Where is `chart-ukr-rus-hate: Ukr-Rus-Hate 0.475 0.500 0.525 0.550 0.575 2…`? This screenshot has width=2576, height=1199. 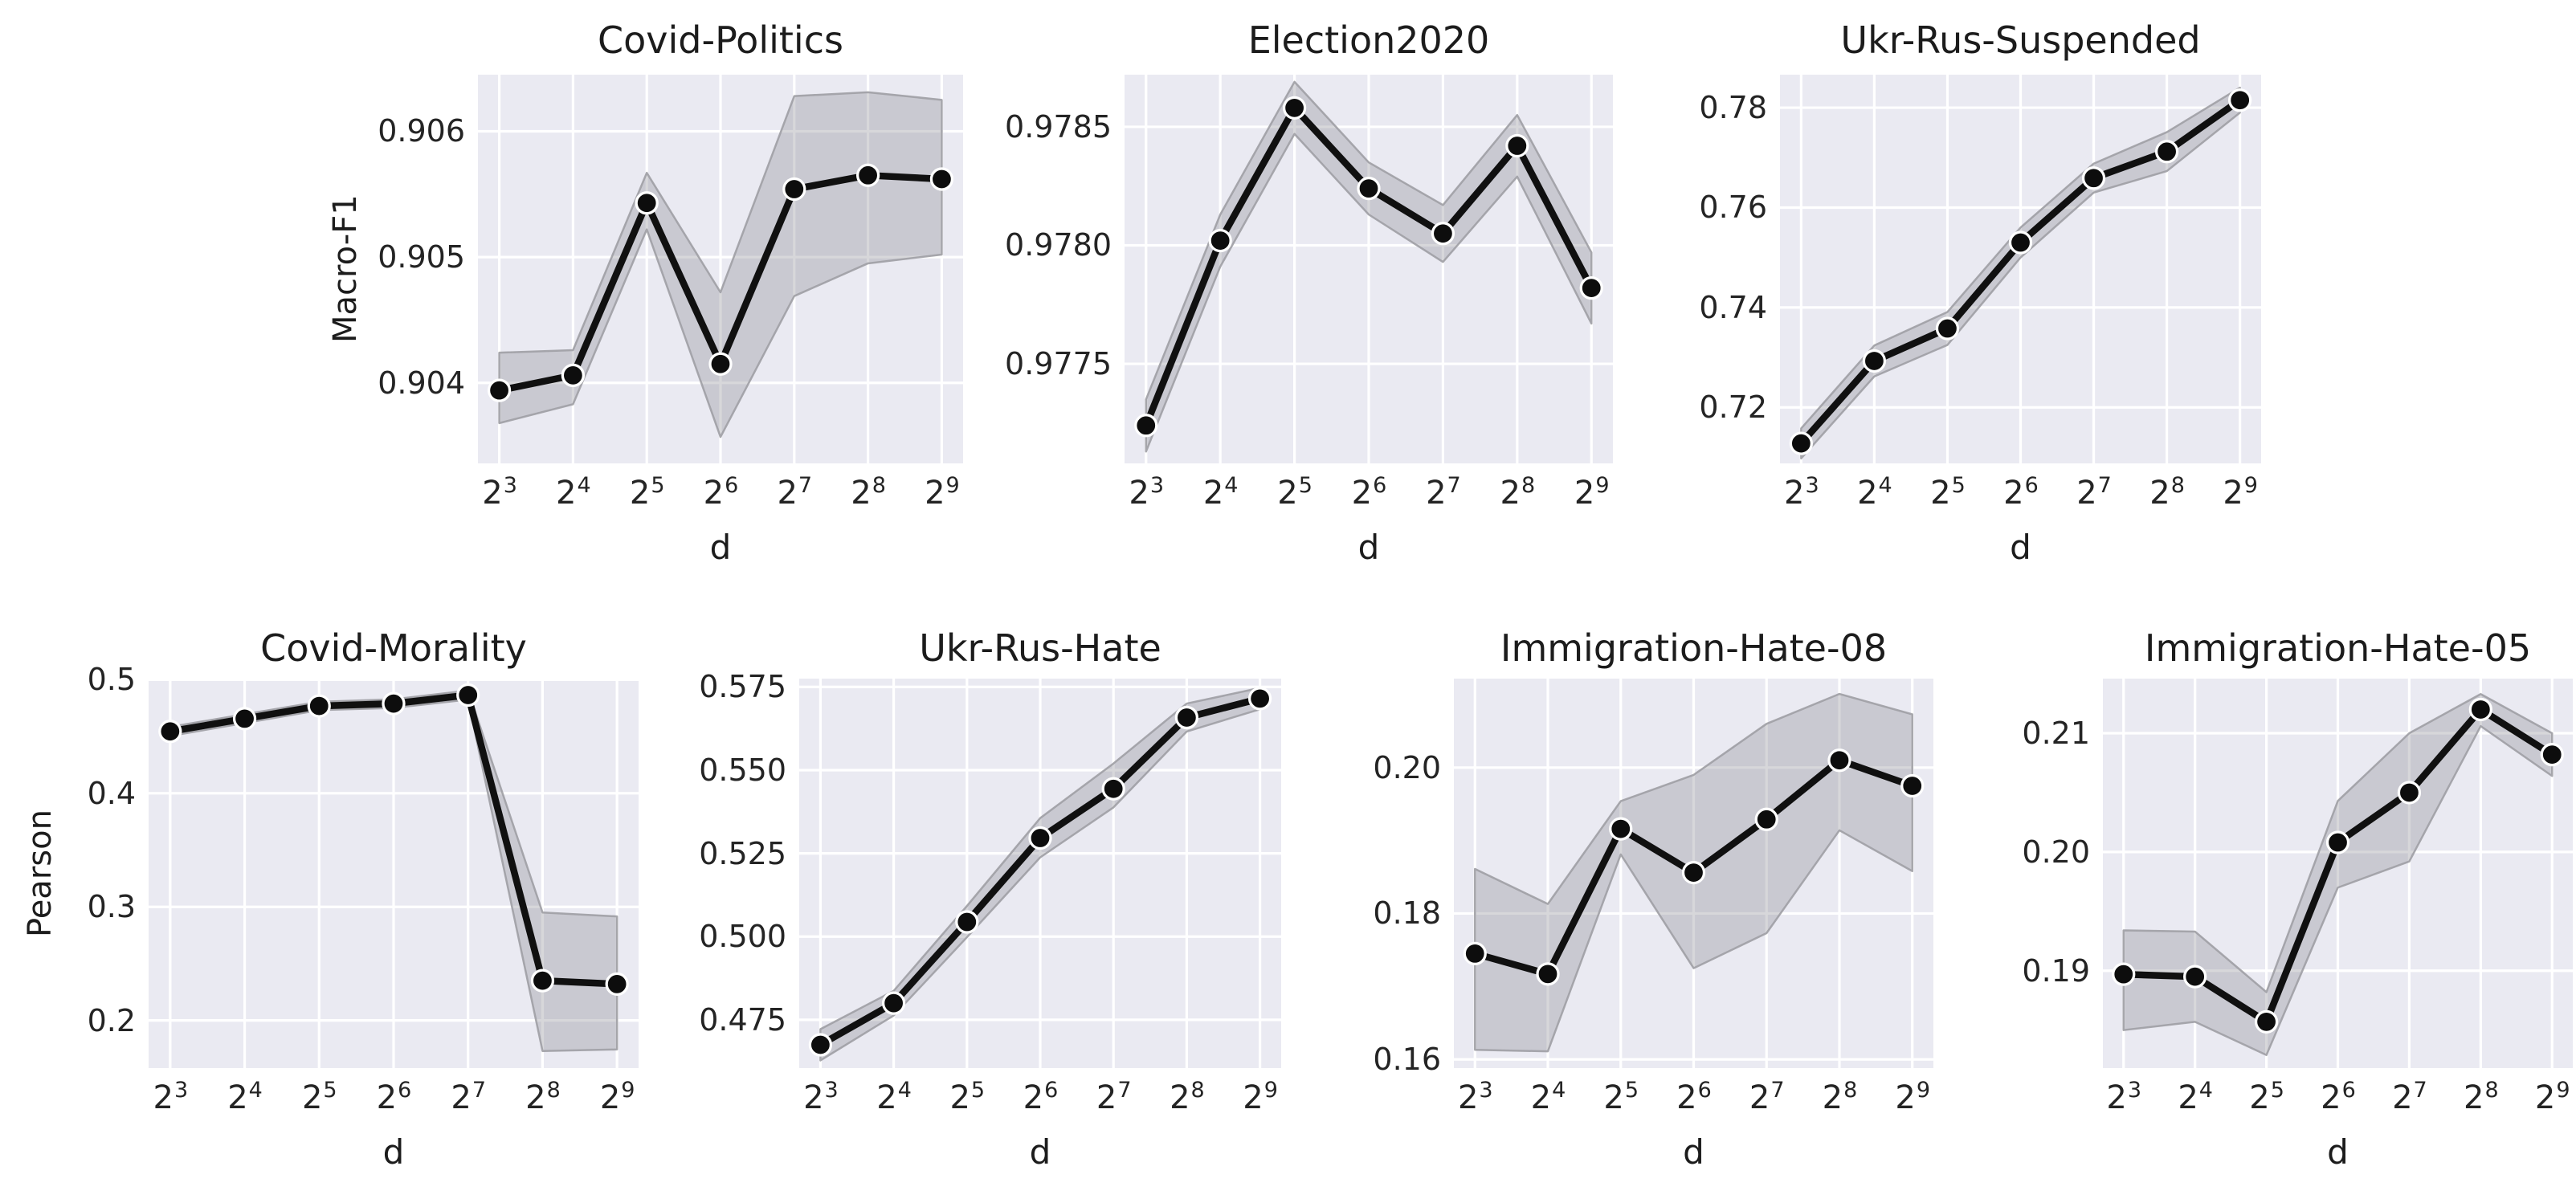
chart-ukr-rus-hate: Ukr-Rus-Hate 0.475 0.500 0.525 0.550 0.575 2… is located at coordinates (976, 894).